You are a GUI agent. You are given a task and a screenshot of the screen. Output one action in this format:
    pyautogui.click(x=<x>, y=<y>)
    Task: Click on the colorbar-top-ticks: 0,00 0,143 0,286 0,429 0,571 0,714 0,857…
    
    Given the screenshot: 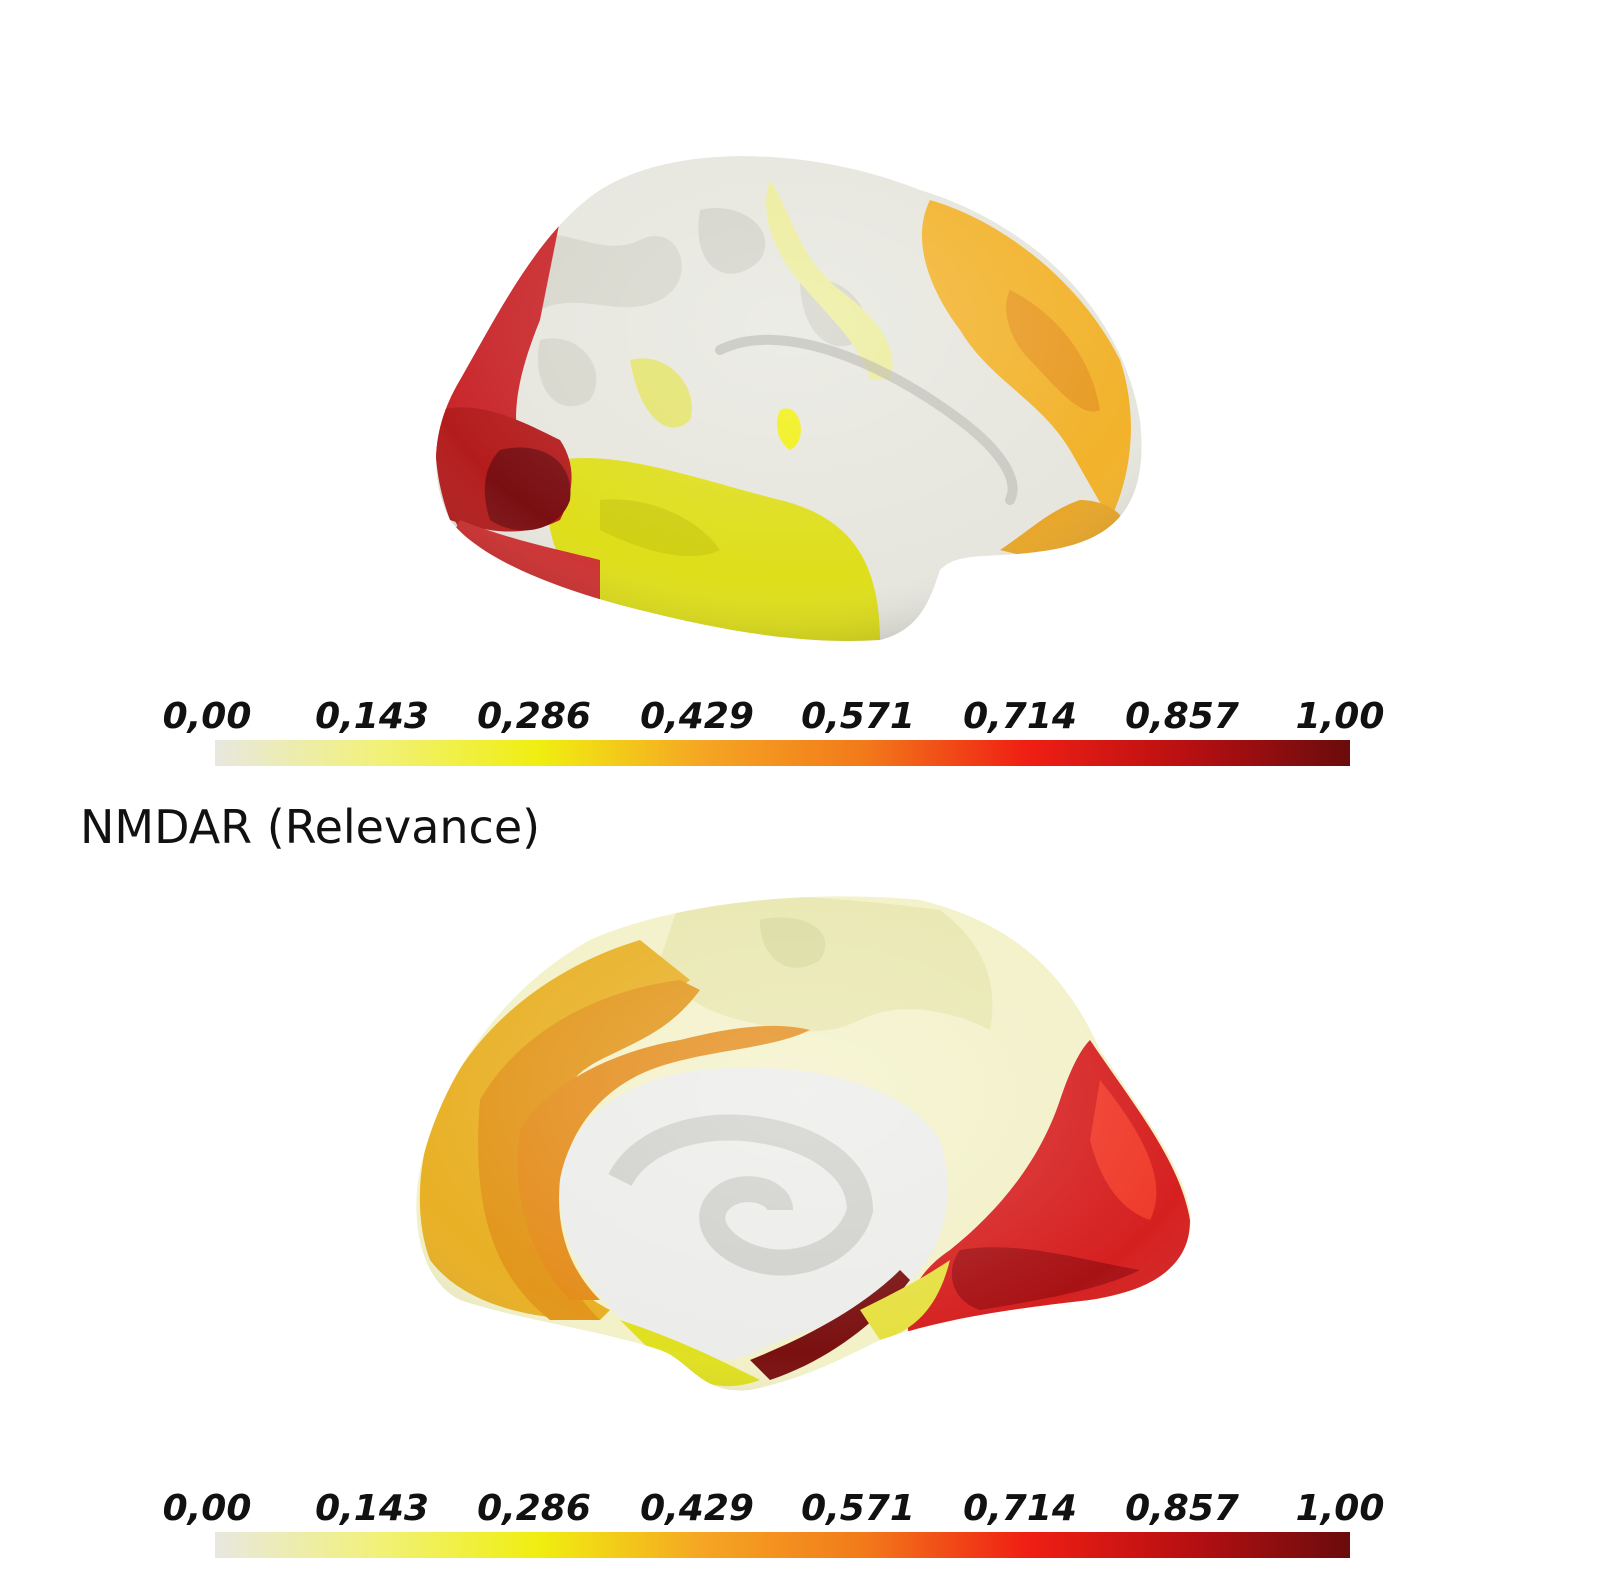 What is the action you would take?
    pyautogui.click(x=780, y=718)
    